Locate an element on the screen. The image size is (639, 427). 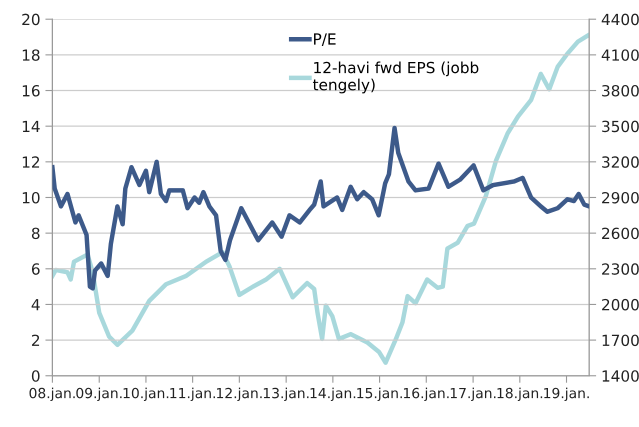
x-tick-label: 17.jan. is located at coordinates (473, 395).